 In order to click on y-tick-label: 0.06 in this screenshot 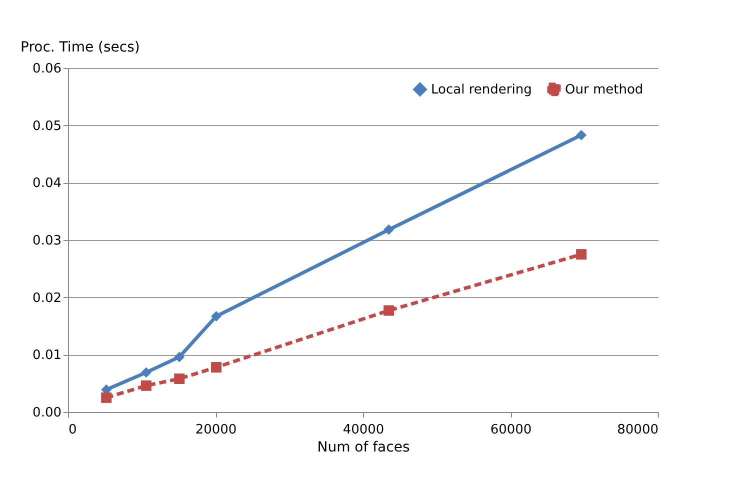, I will do `click(47, 69)`.